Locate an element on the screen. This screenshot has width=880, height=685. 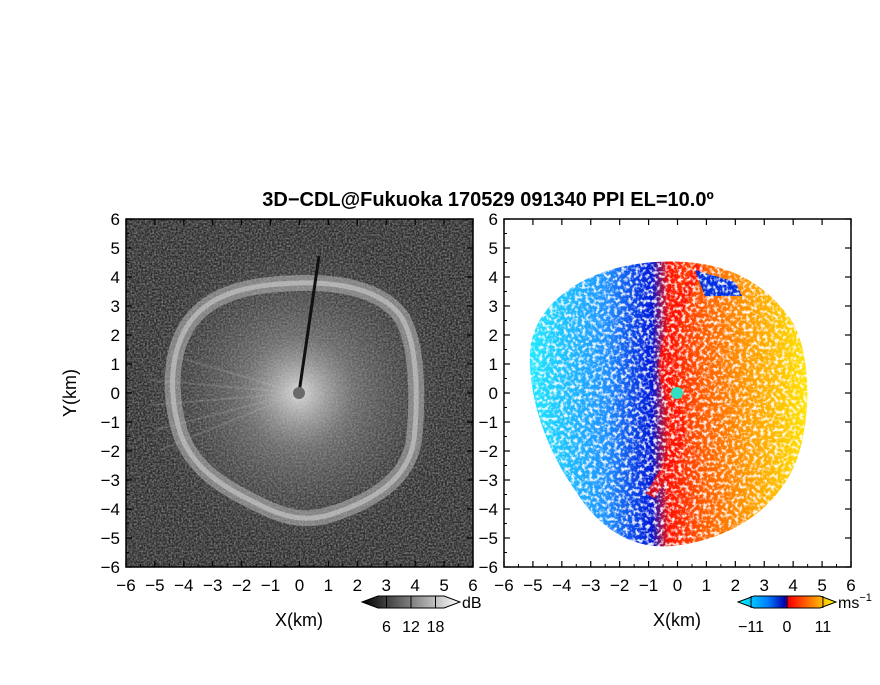
colorbar-tick-label: 0 is located at coordinates (787, 627).